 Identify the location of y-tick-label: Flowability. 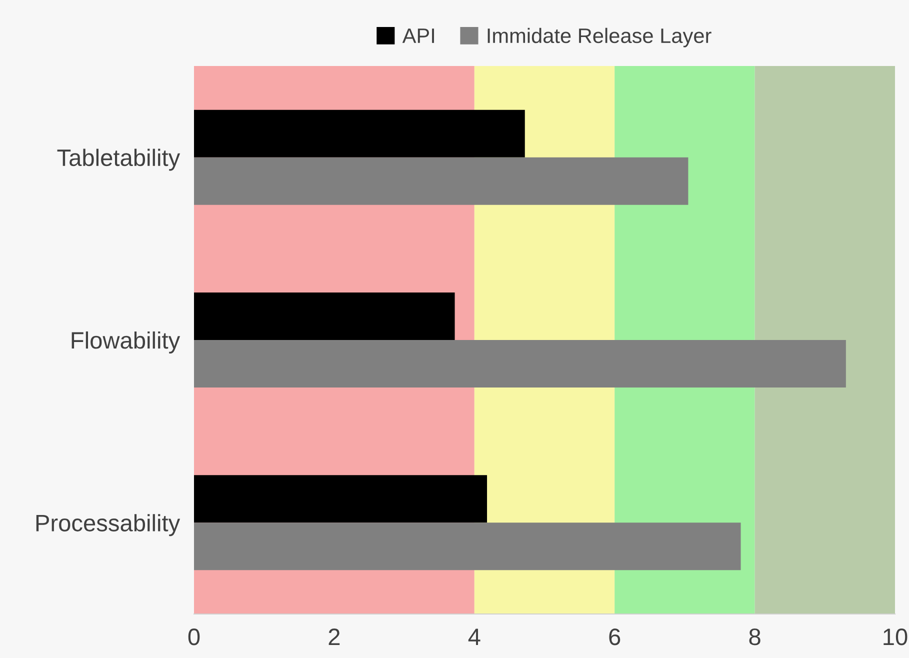
(126, 342).